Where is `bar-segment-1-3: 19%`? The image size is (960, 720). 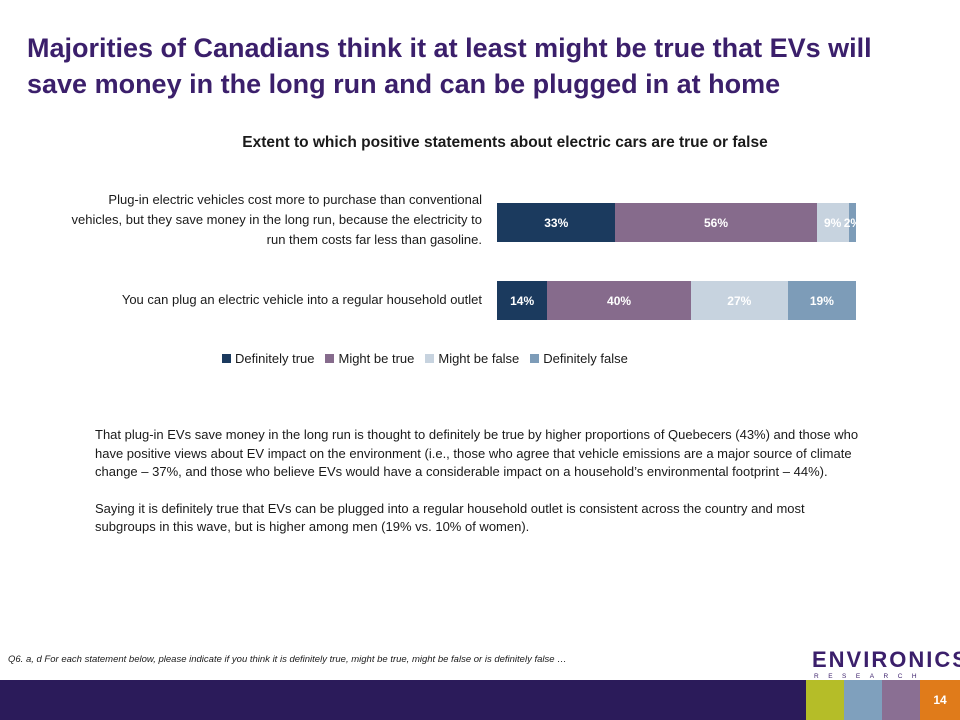 bar-segment-1-3: 19% is located at coordinates (821, 300).